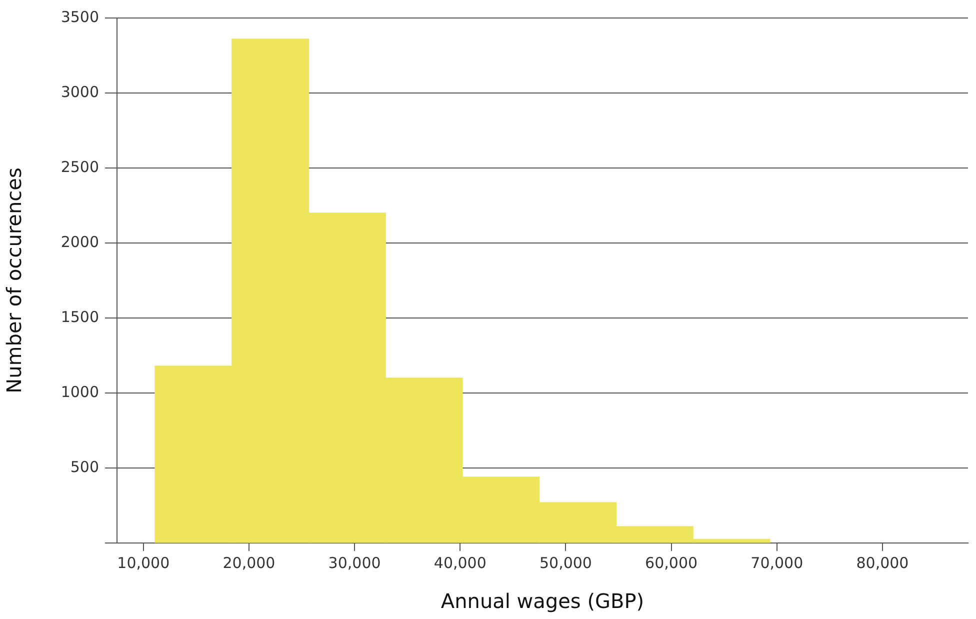  Describe the element at coordinates (79, 317) in the screenshot. I see `y-tick-label: 1500` at that location.